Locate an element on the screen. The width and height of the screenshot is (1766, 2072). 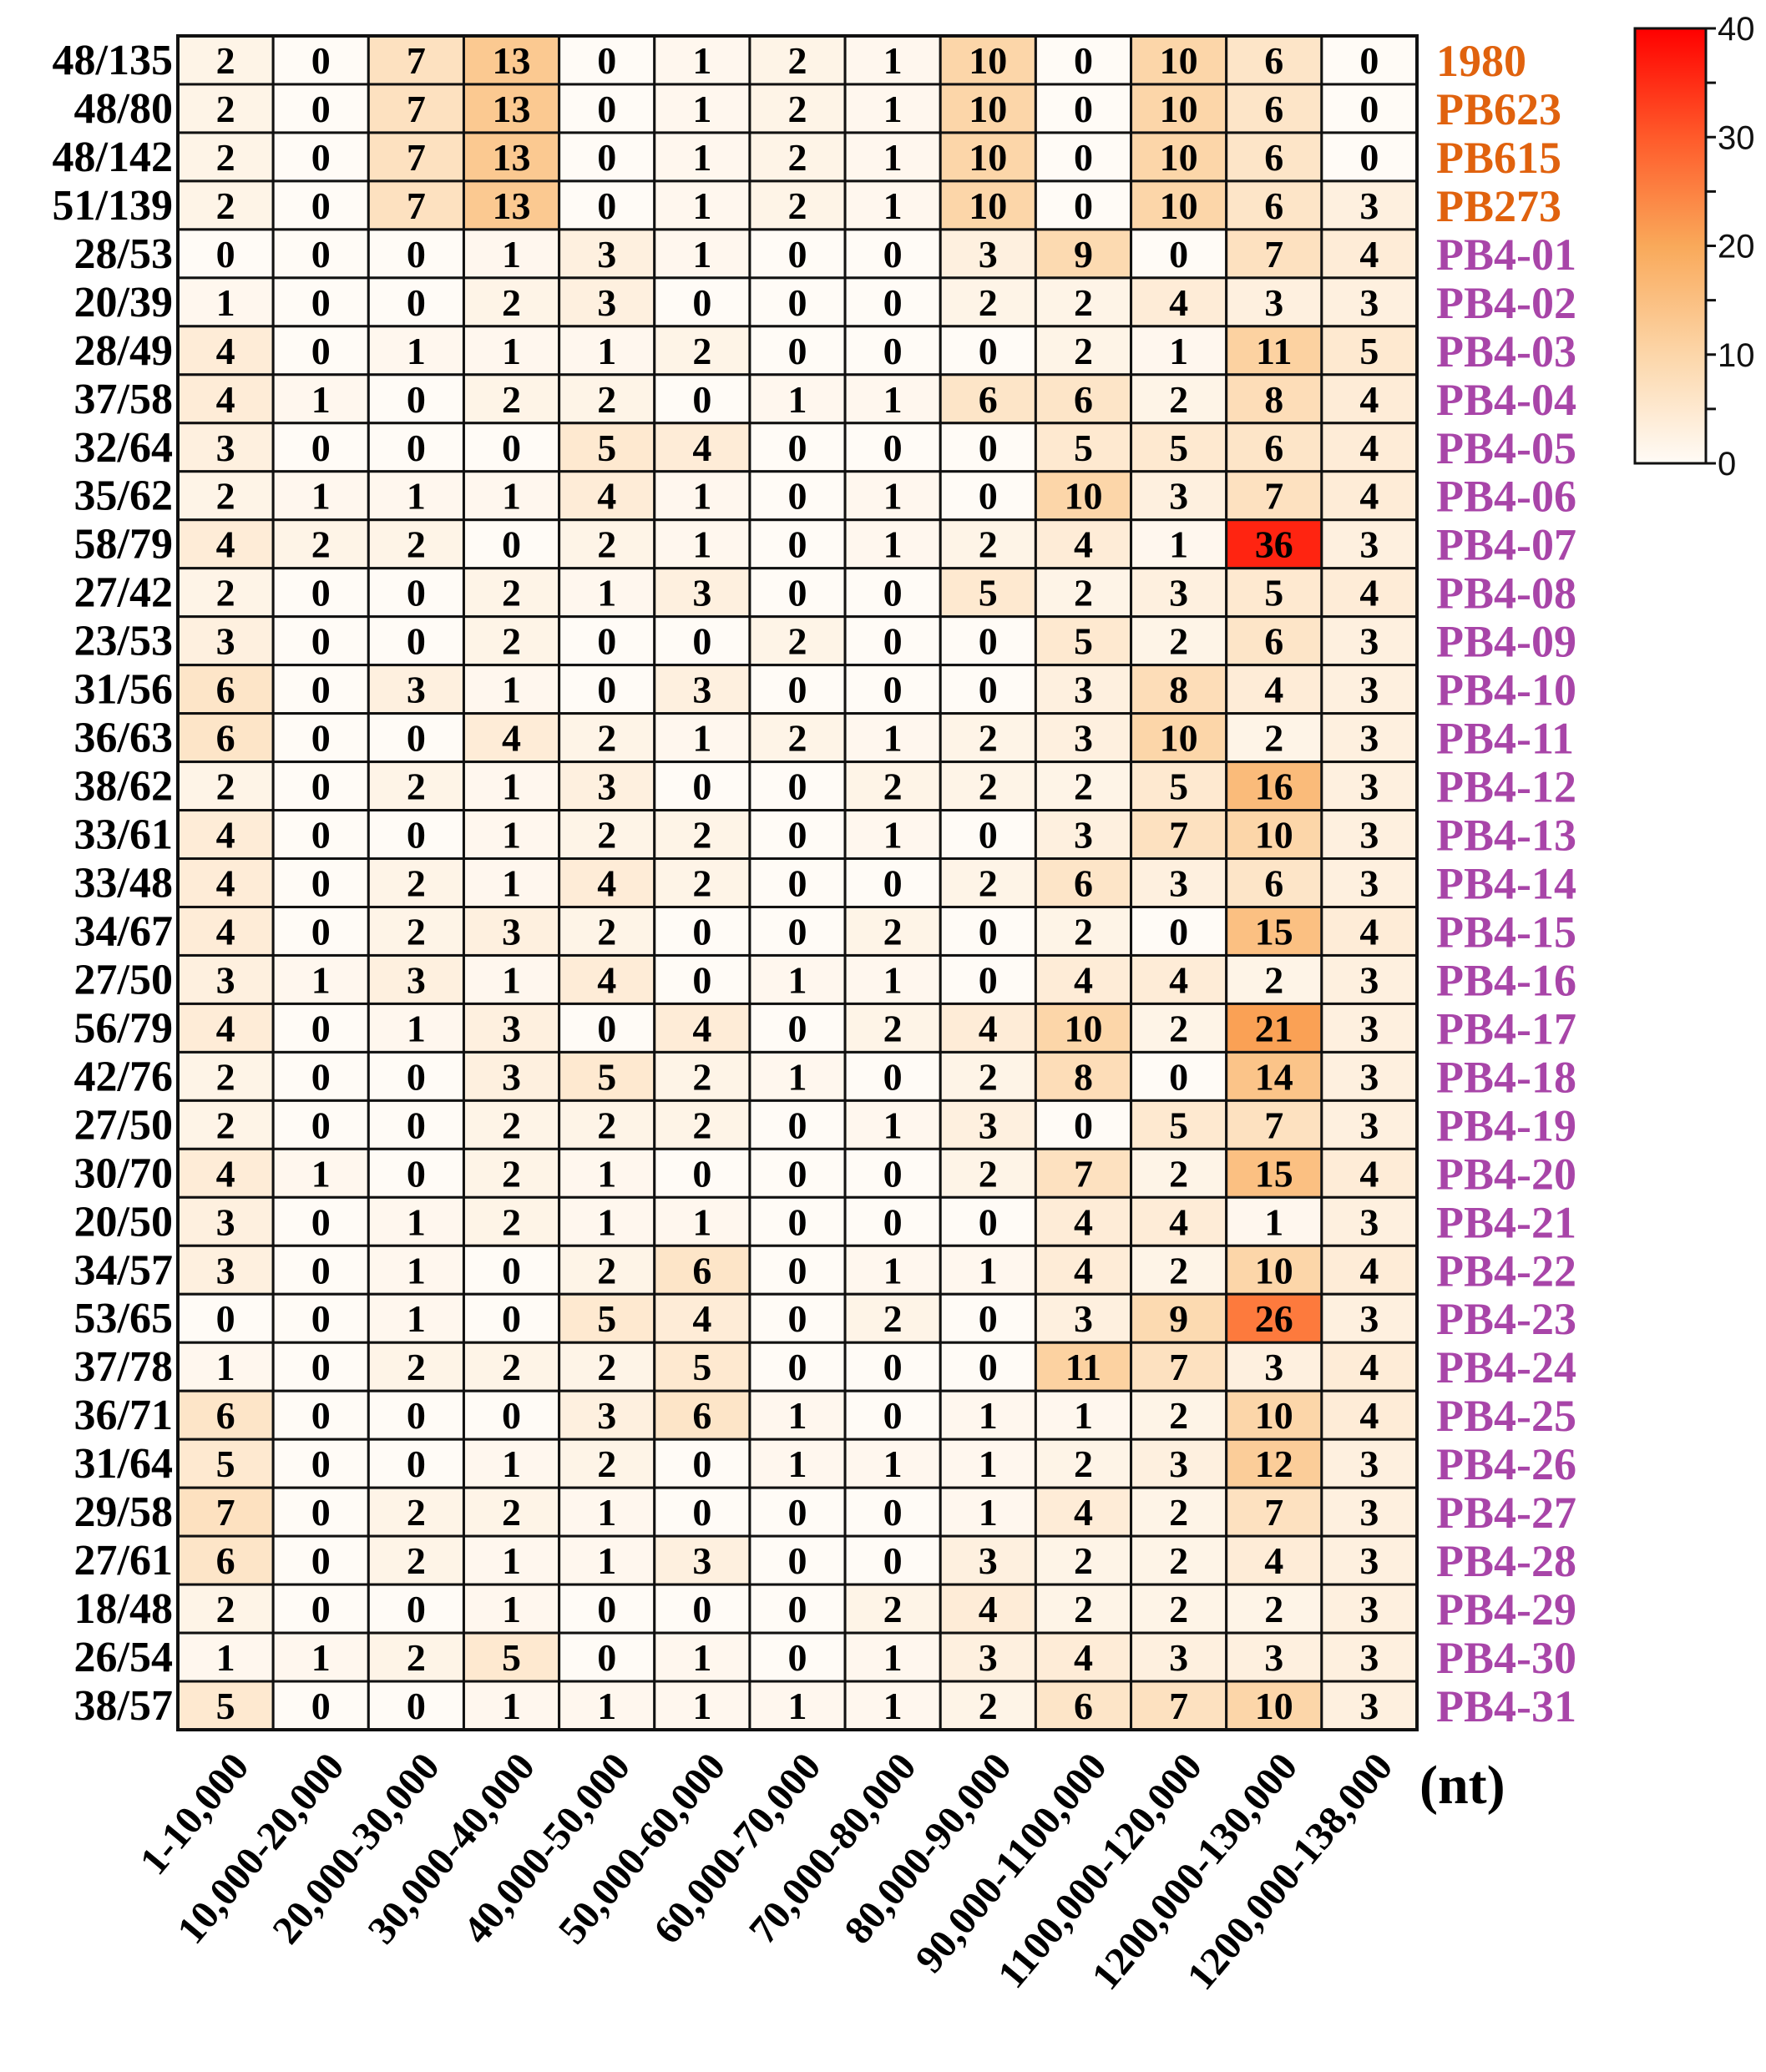
row-ratio-label: 27/50 is located at coordinates (124, 979).